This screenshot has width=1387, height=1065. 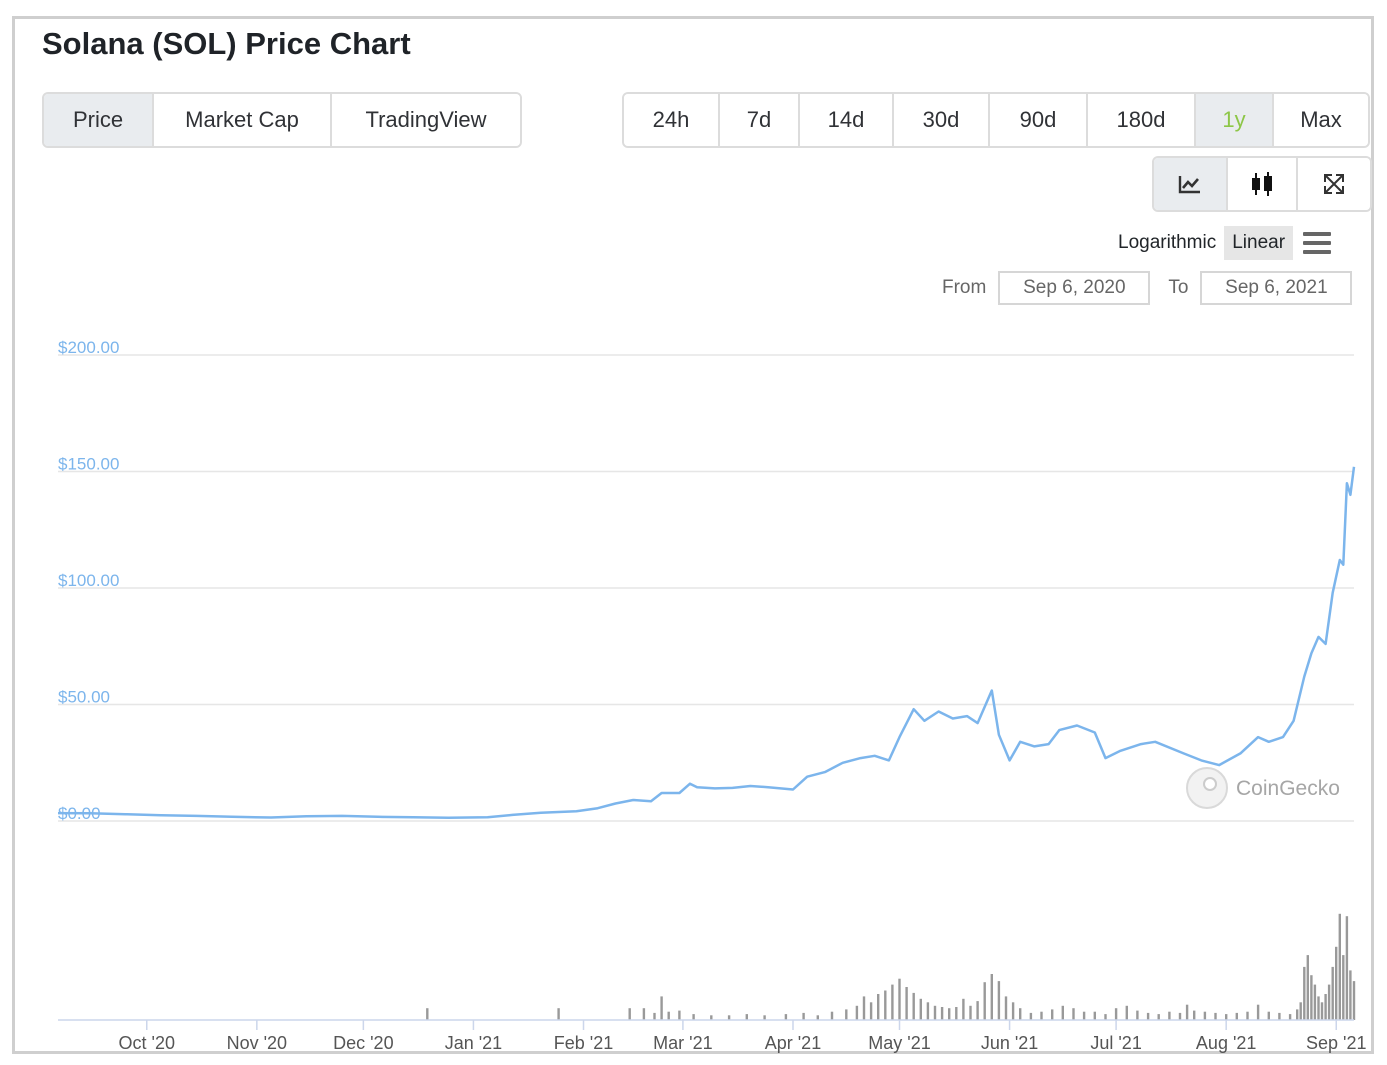 What do you see at coordinates (426, 120) in the screenshot?
I see `tab-tradingview: TradingView` at bounding box center [426, 120].